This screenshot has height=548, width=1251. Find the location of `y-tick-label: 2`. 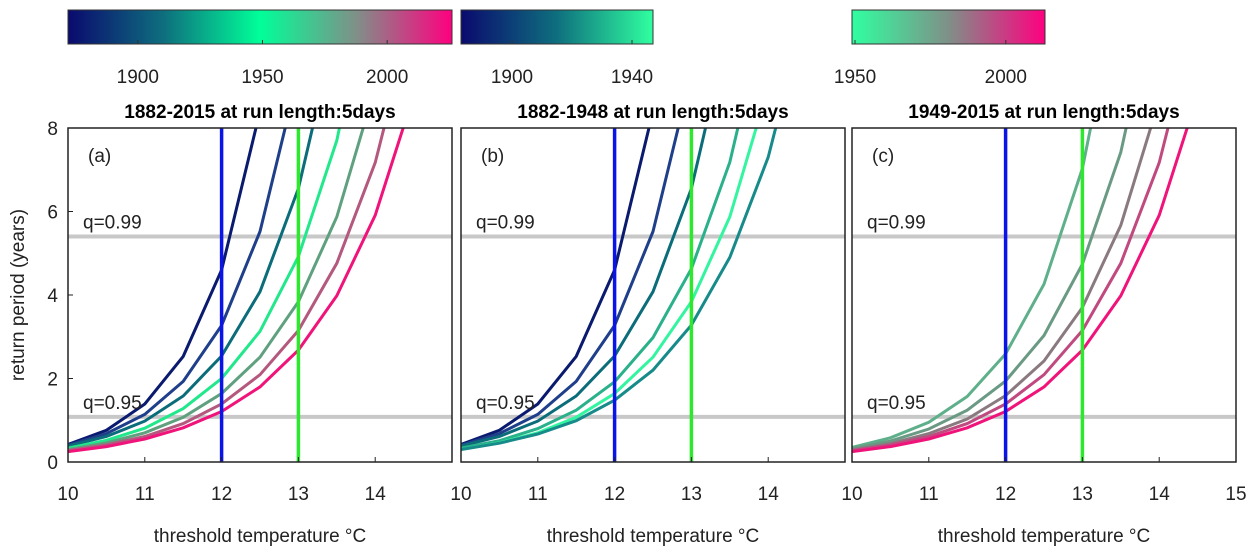

y-tick-label: 2 is located at coordinates (52, 380).